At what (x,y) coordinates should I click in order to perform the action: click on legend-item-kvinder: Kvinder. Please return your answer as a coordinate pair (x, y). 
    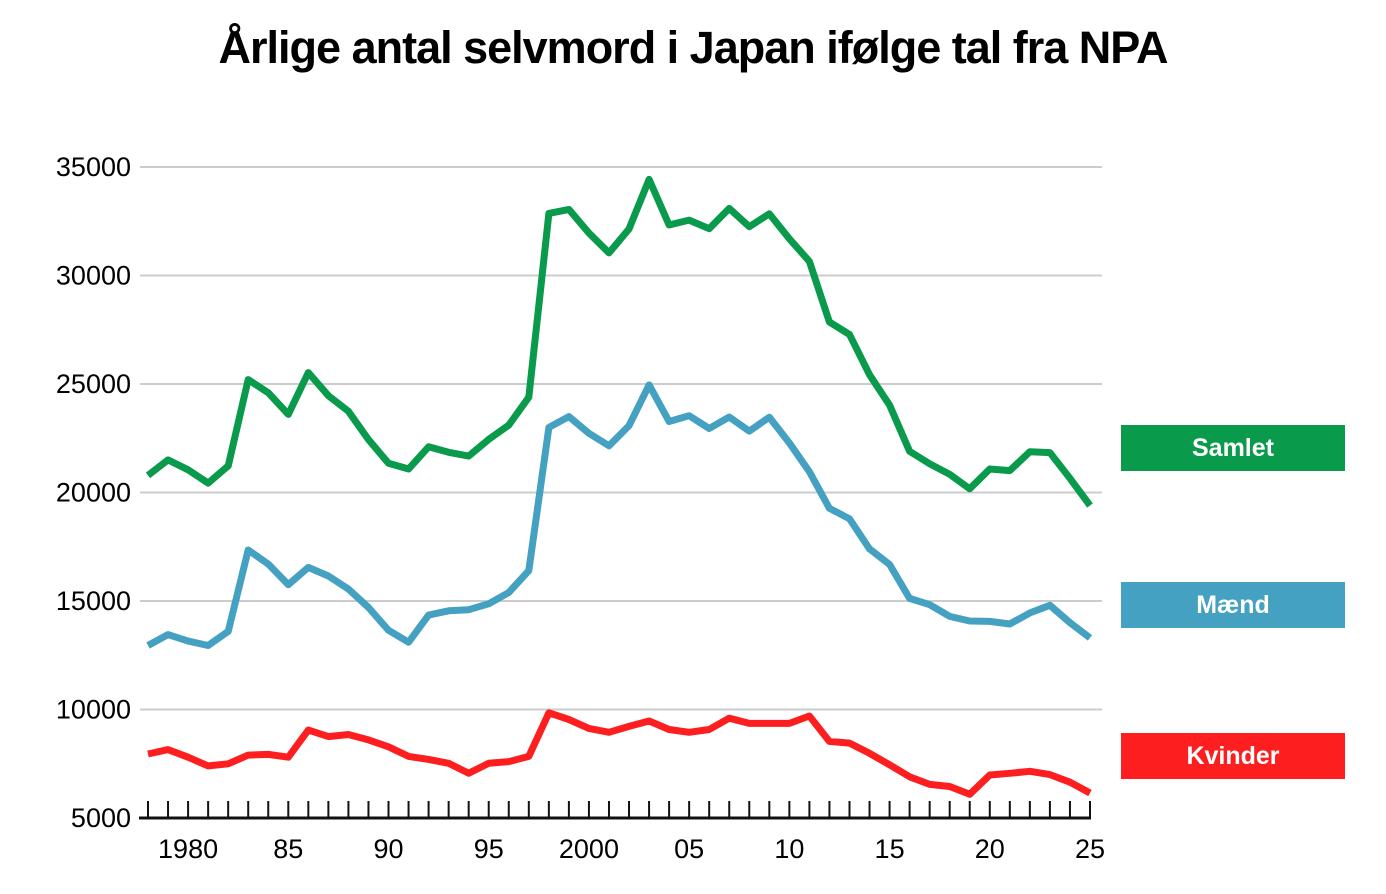
    Looking at the image, I should click on (1233, 756).